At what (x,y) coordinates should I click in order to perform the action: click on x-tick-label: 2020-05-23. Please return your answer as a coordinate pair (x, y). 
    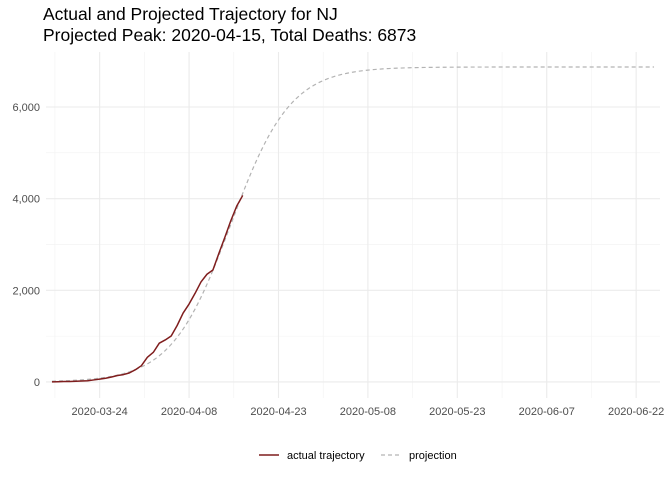
    Looking at the image, I should click on (457, 412).